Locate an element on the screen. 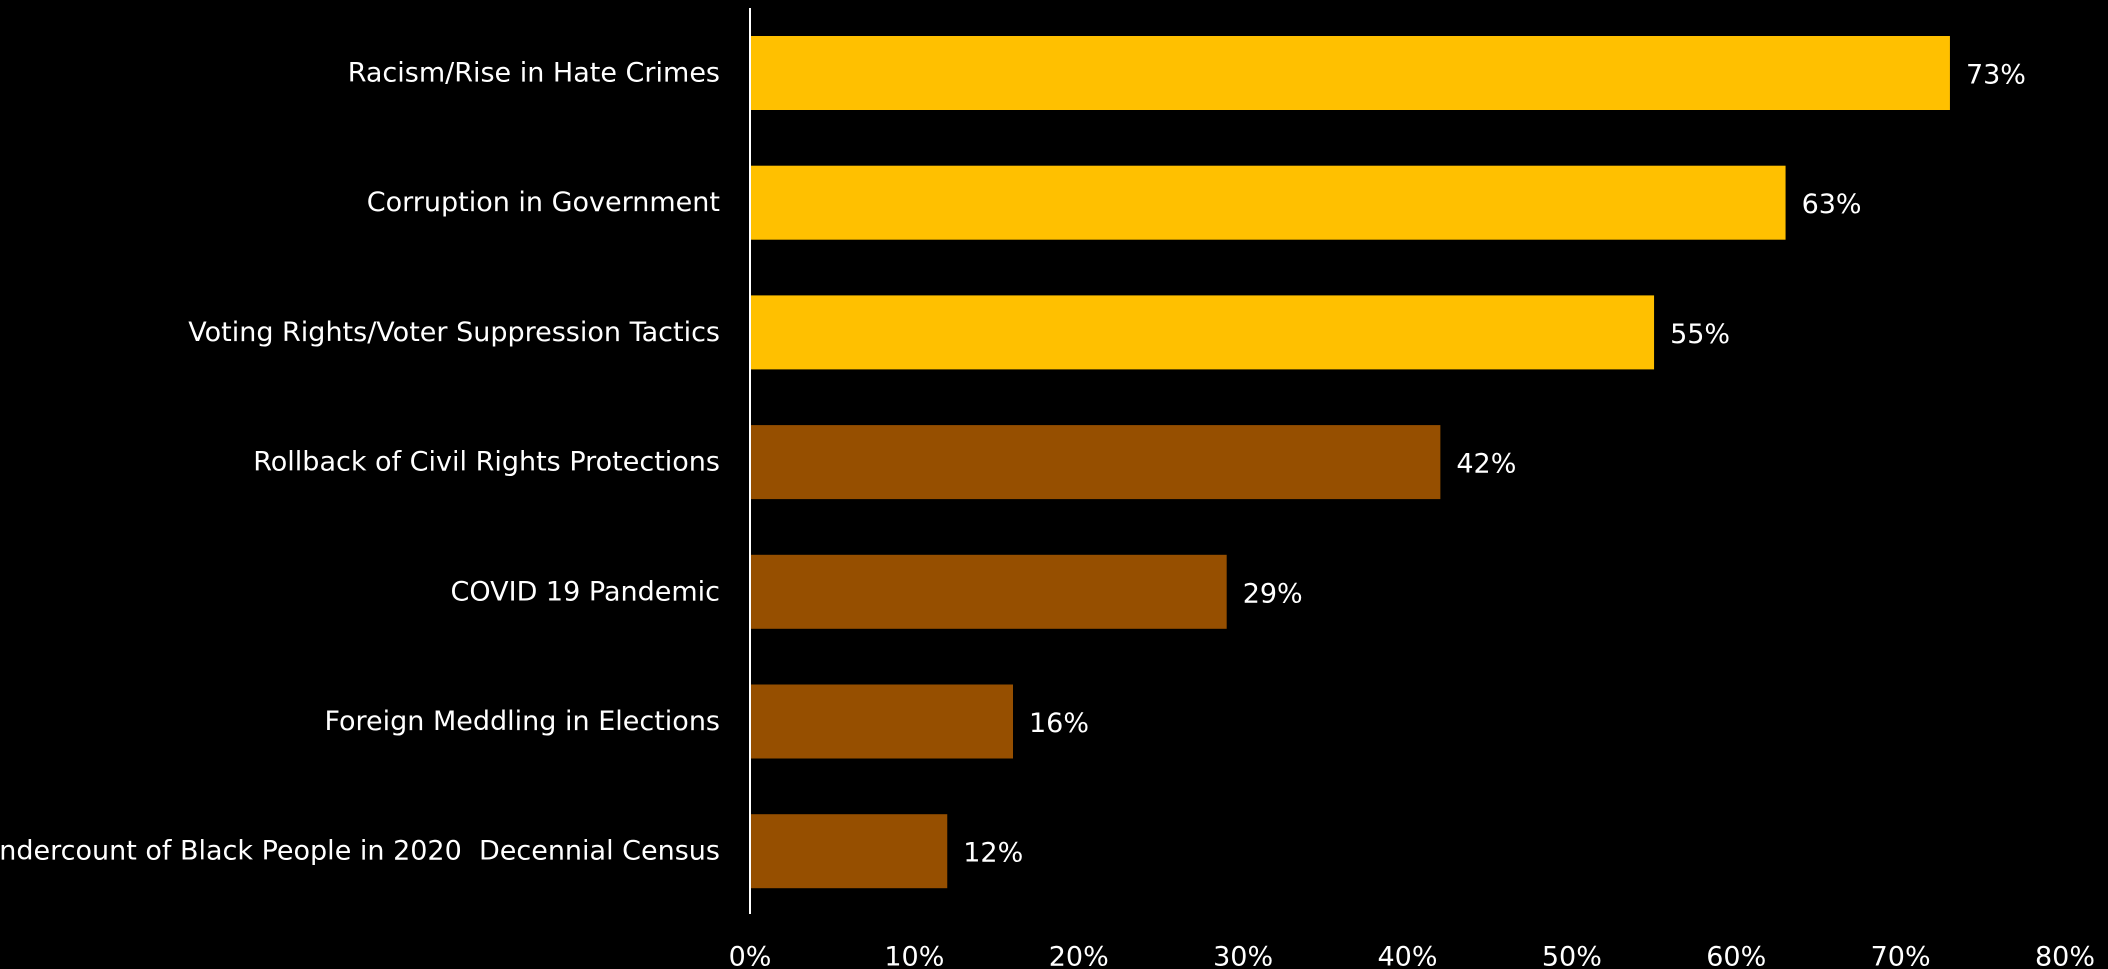 The image size is (2108, 969). x-tick-label: 30% is located at coordinates (1243, 955).